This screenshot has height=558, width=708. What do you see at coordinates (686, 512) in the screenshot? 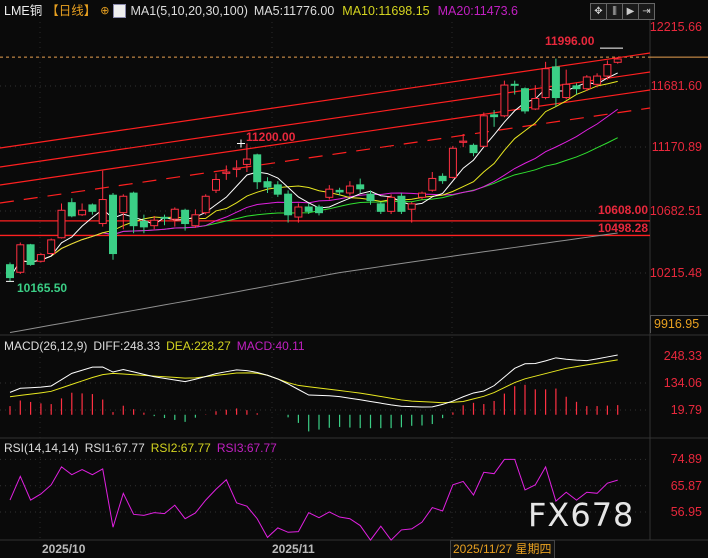
I see `rsi-tick: 56.95` at bounding box center [686, 512].